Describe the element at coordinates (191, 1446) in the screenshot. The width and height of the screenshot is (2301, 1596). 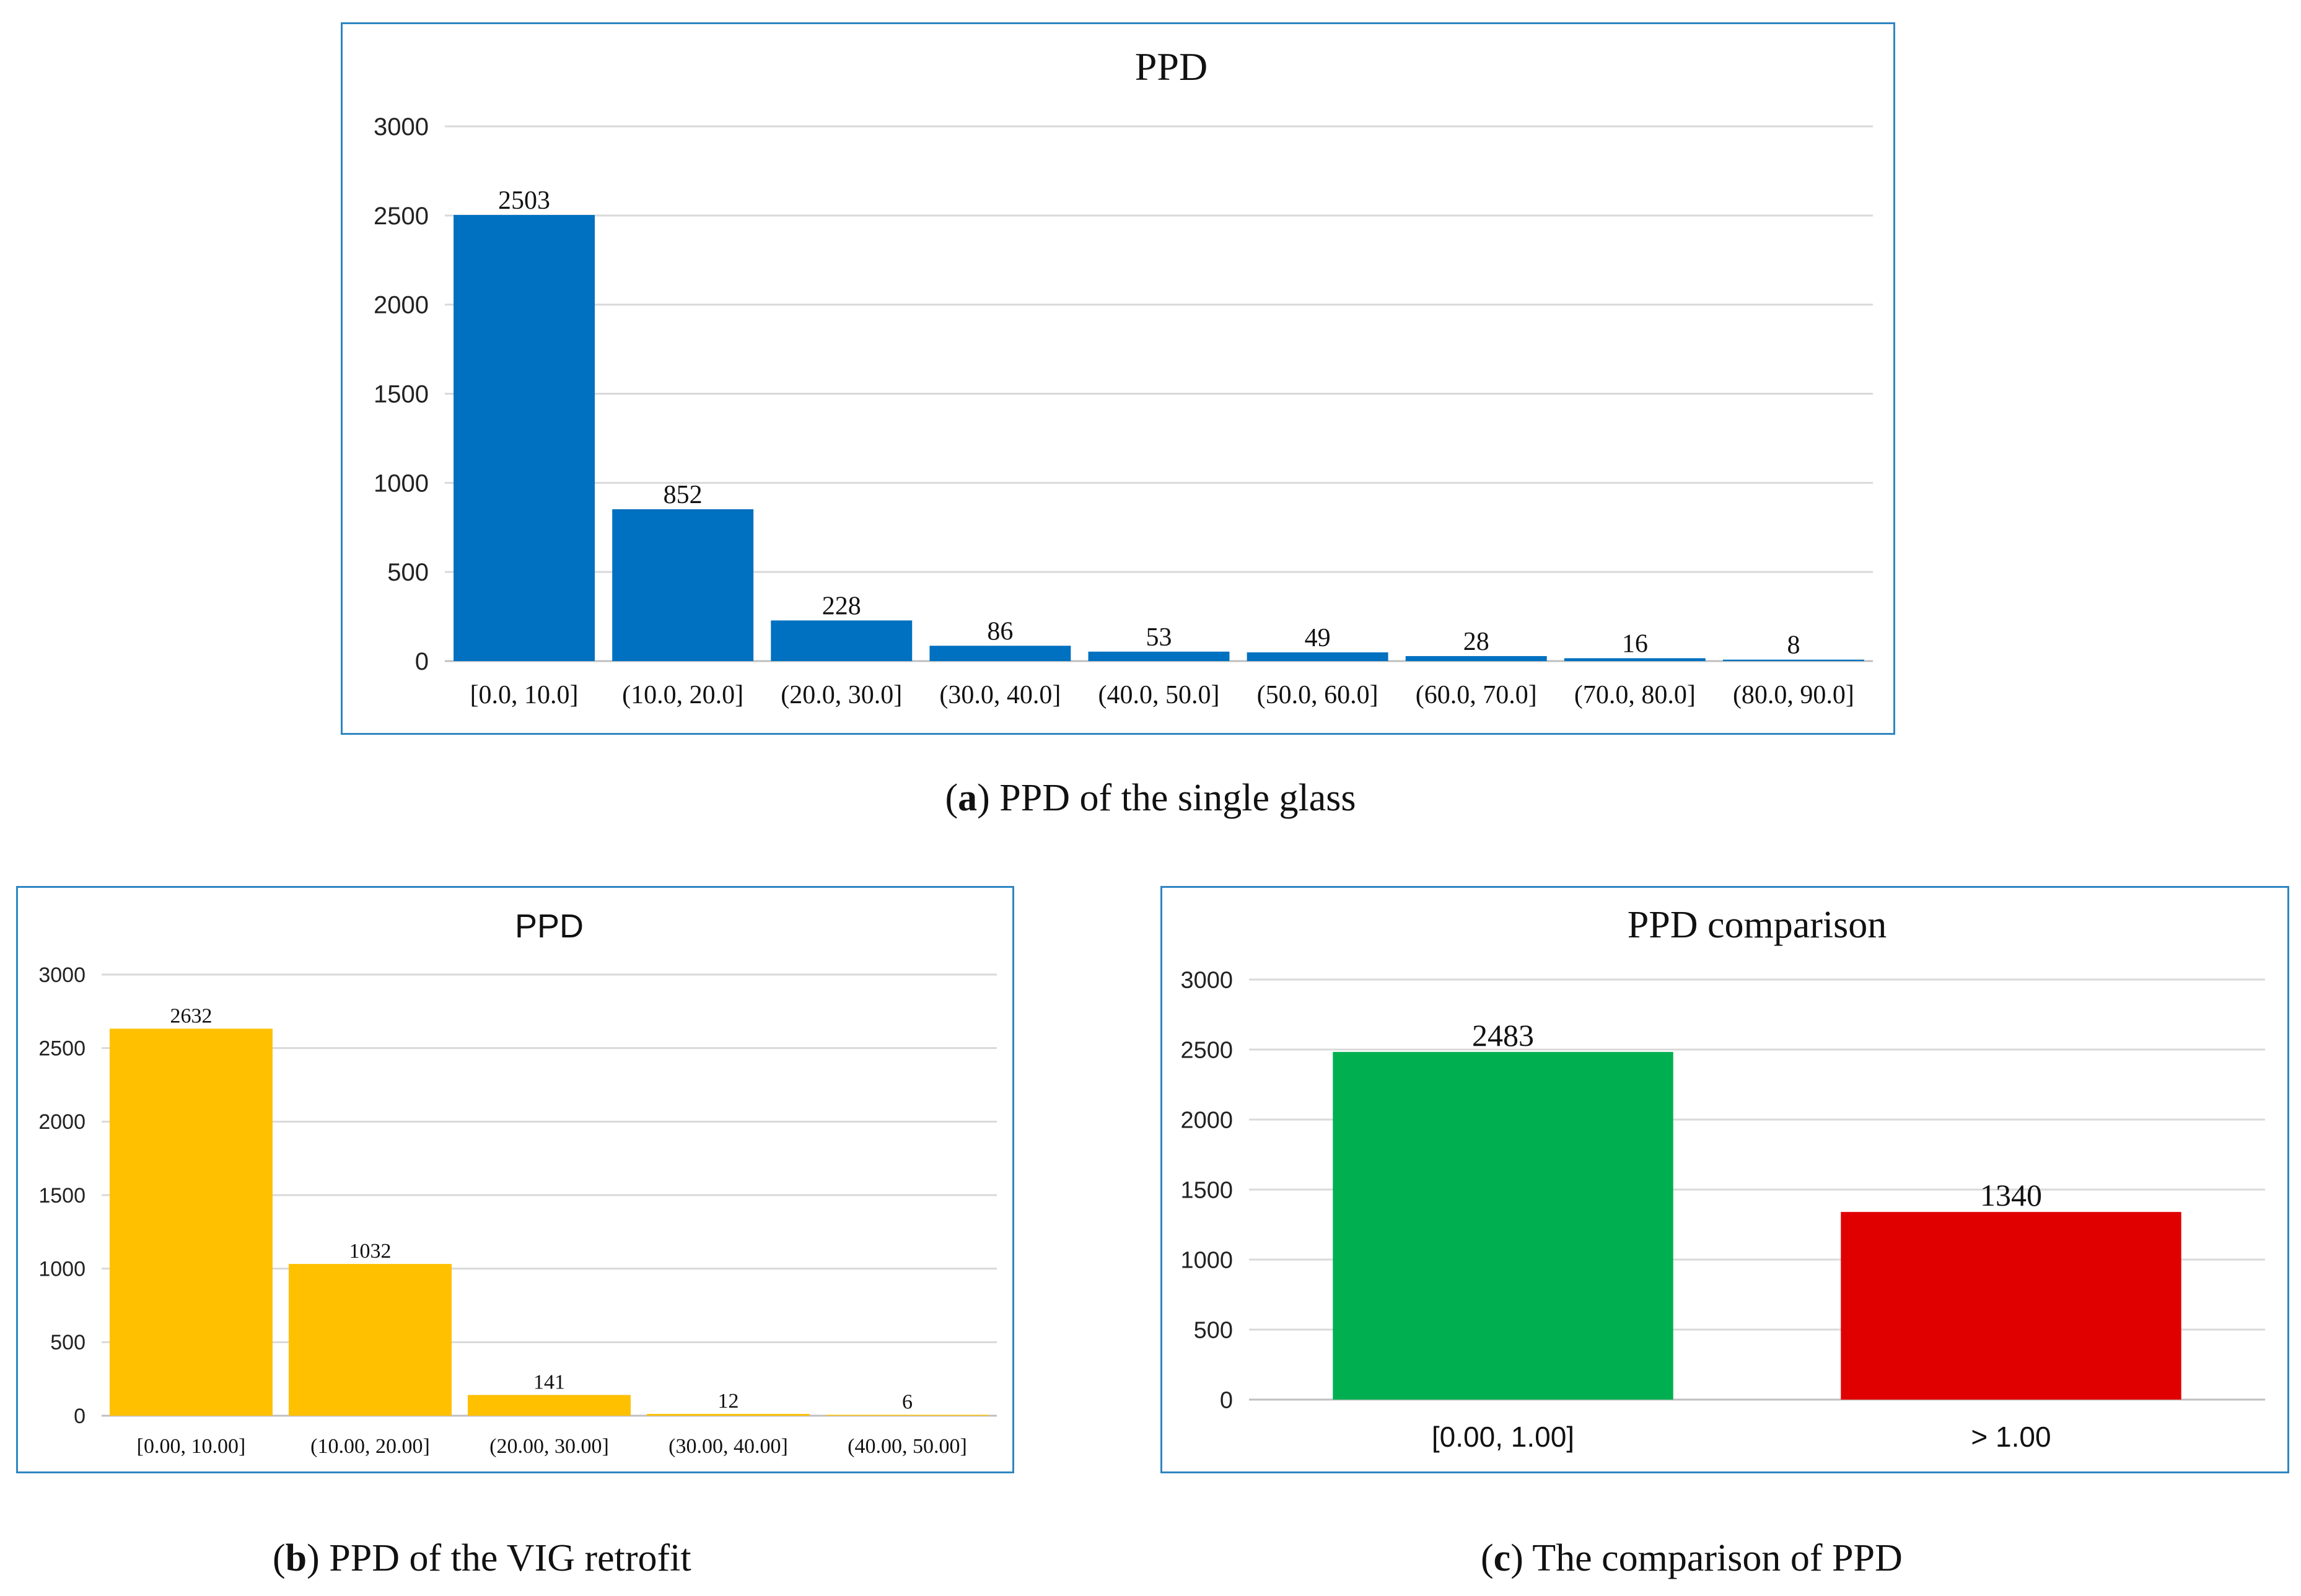
I see `x-tick-label: [0.00, 10.00]` at that location.